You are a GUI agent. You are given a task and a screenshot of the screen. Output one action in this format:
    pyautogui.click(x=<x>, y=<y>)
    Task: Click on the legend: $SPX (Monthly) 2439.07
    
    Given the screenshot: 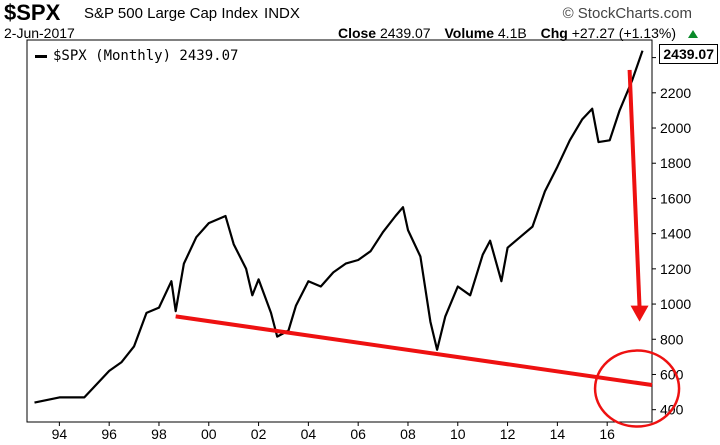 What is the action you would take?
    pyautogui.click(x=136, y=56)
    